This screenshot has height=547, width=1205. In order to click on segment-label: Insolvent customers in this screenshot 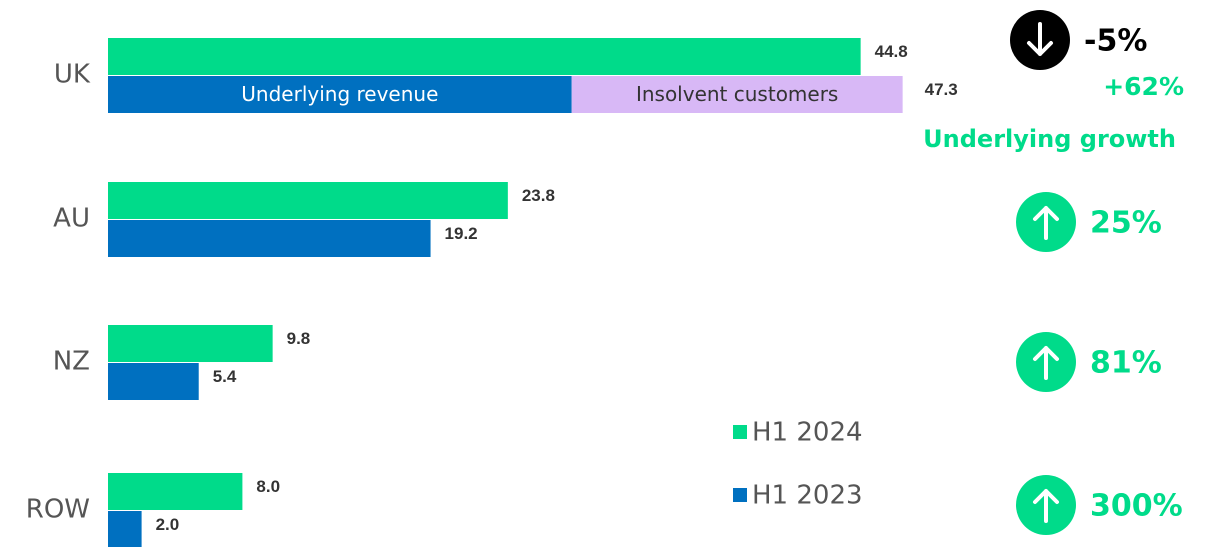, I will do `click(737, 94)`.